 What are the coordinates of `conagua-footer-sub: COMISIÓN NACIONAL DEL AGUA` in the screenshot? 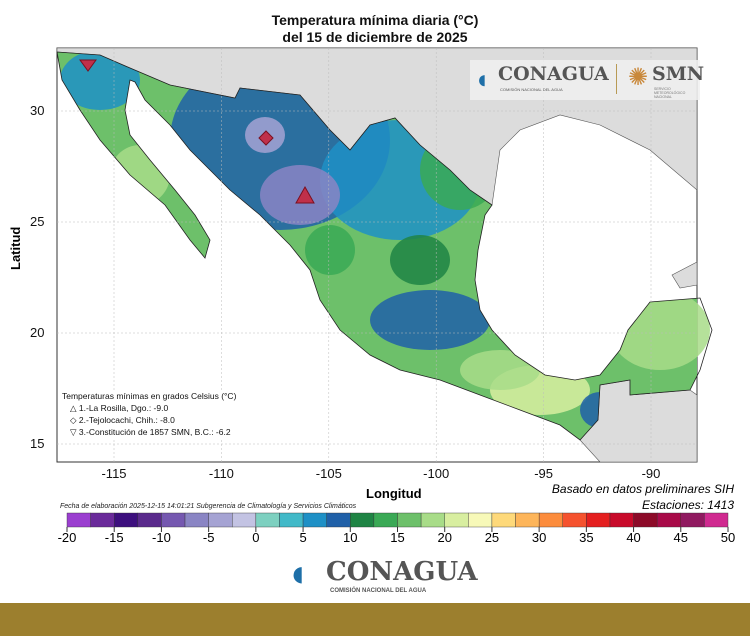 It's located at (378, 591).